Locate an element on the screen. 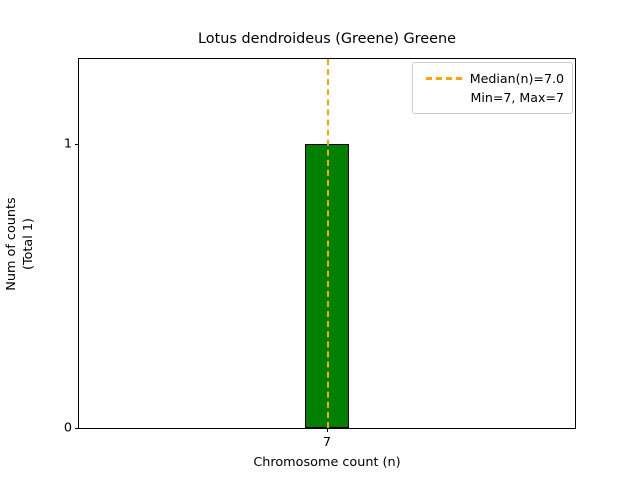  y-axis-label-line1: Num of counts is located at coordinates (11, 243).